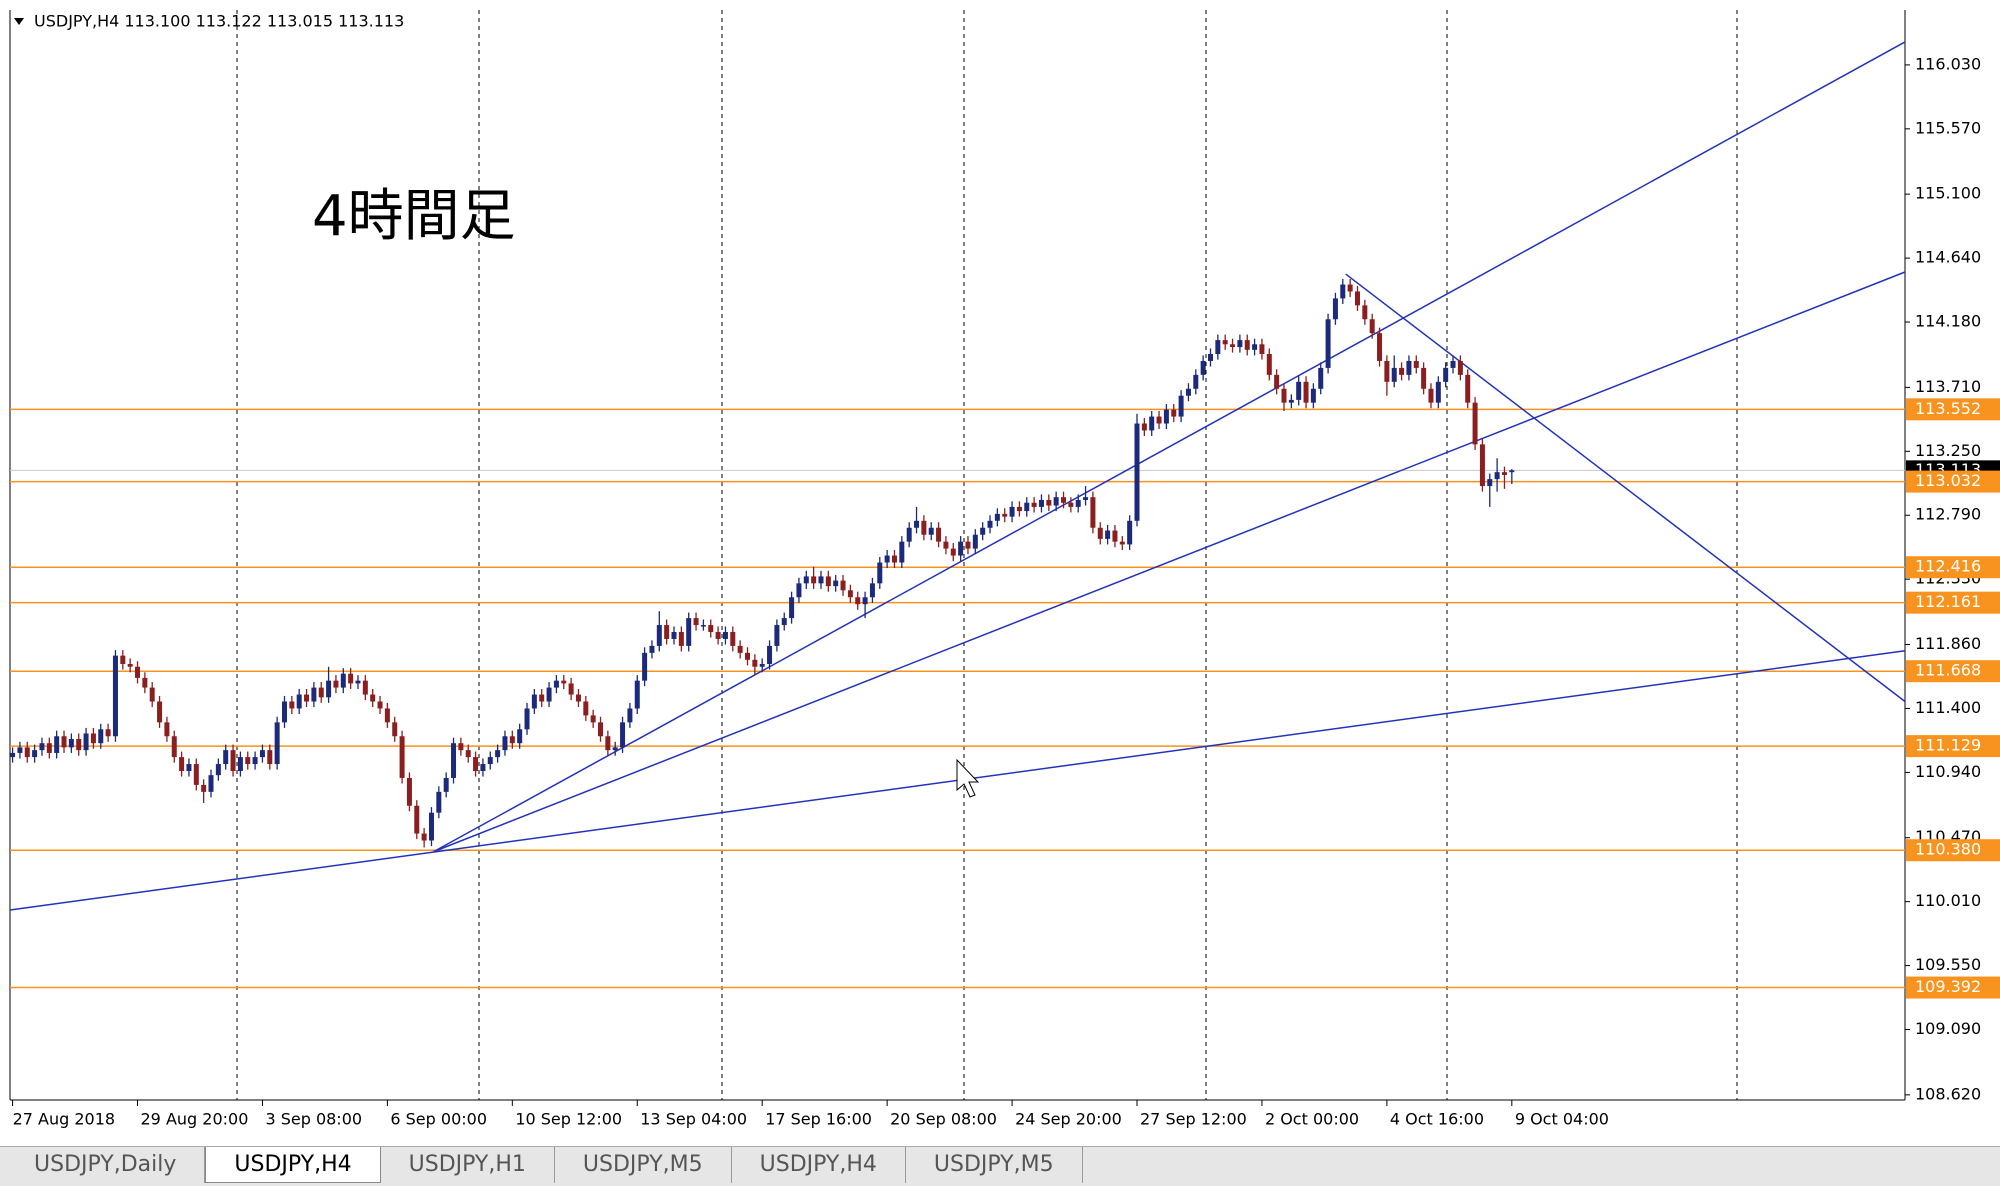 Image resolution: width=2000 pixels, height=1186 pixels. What do you see at coordinates (1948, 193) in the screenshot?
I see `y-tick-label: 115.100` at bounding box center [1948, 193].